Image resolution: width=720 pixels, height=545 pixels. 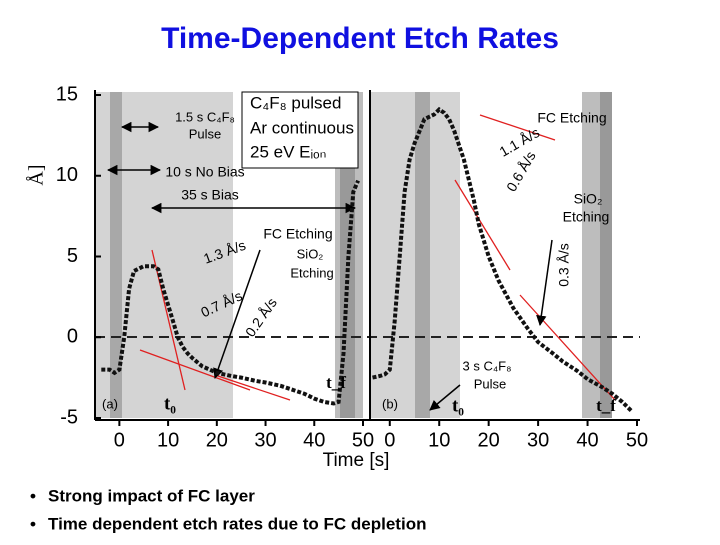 I want to click on y-tick-label: 0, so click(x=72, y=337).